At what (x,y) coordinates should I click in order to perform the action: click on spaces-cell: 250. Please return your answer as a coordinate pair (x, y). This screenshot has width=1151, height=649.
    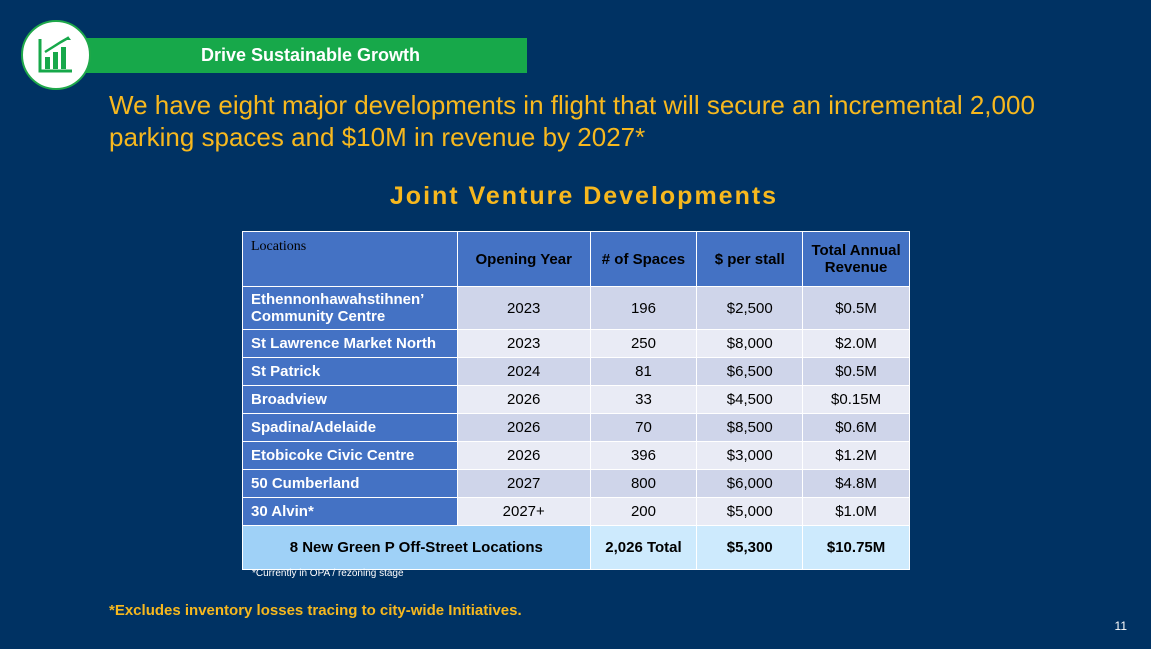
    Looking at the image, I should click on (643, 343).